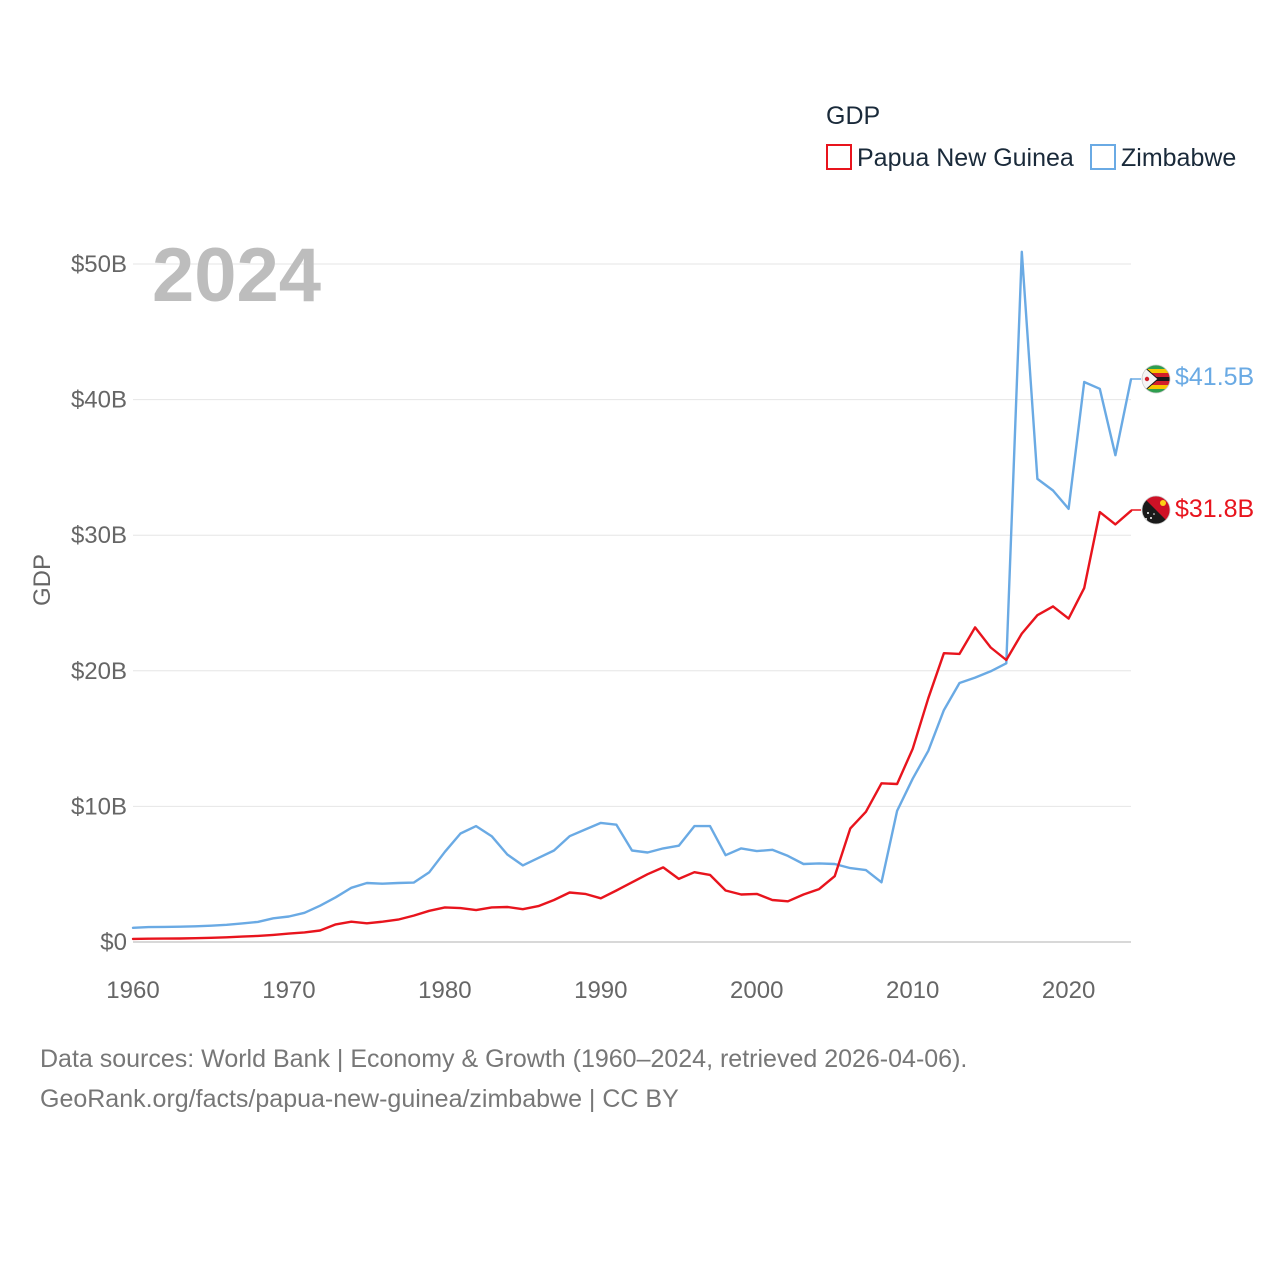  I want to click on legend-swatch-papua-new-guinea, so click(839, 157).